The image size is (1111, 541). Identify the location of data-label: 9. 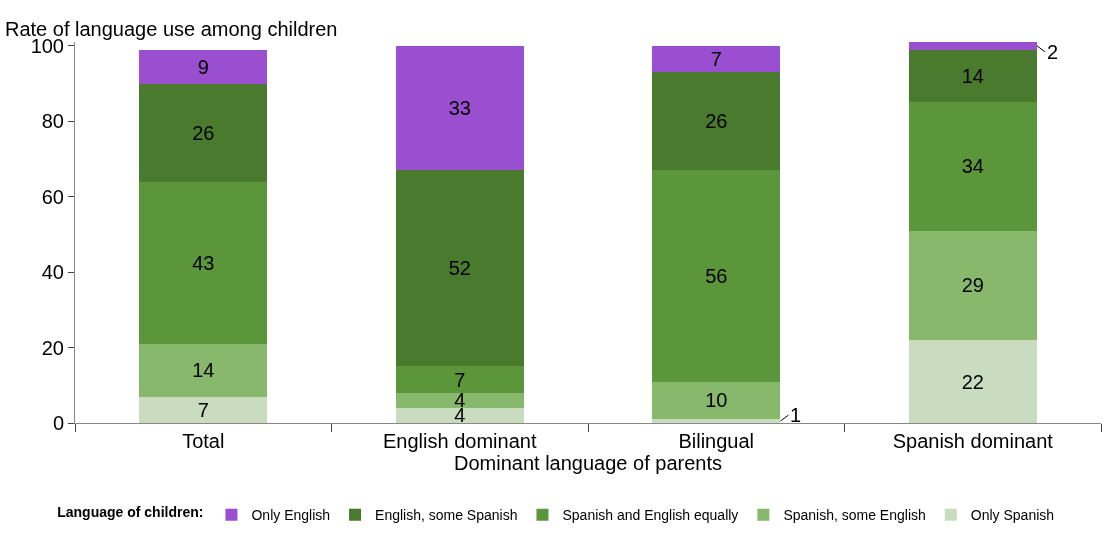
(203, 66).